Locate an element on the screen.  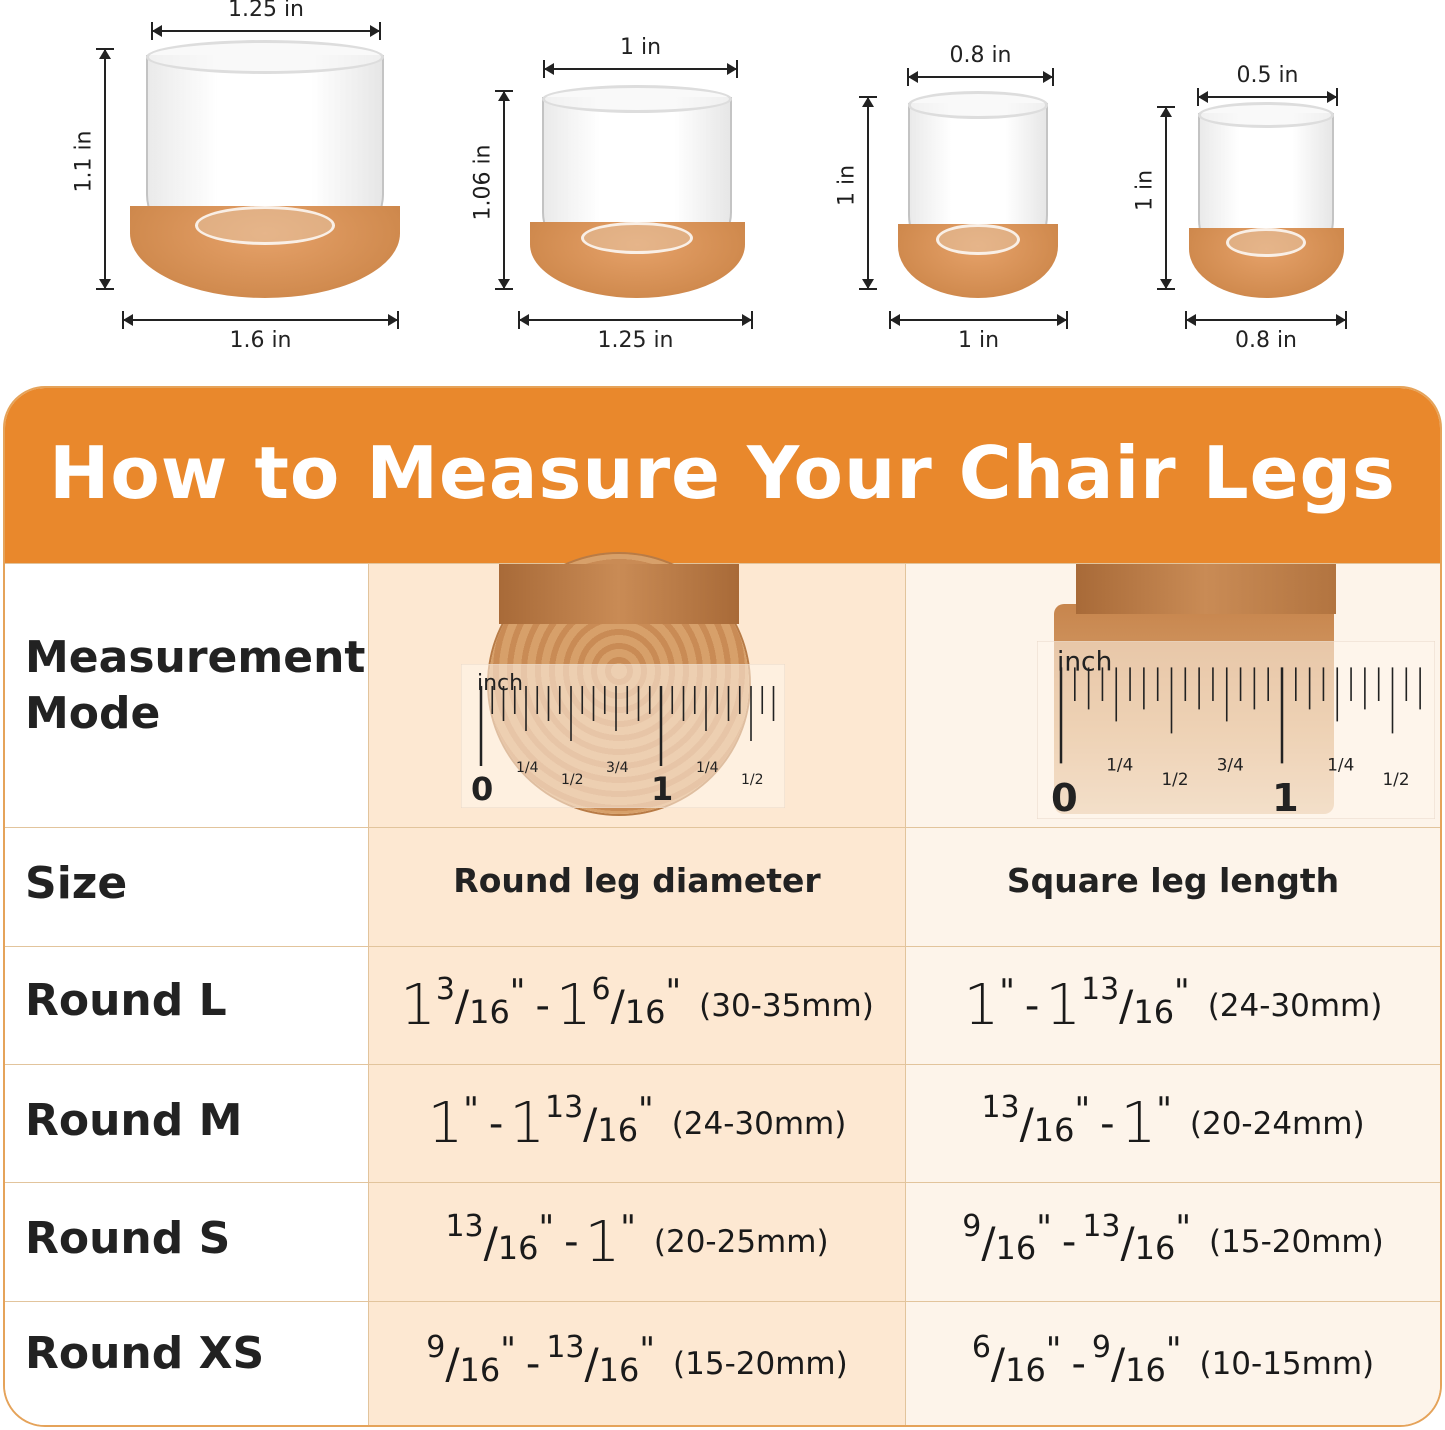
ruler-square: inch 0 1 1/4 1/2 3/4 1/4 1/2 is located at coordinates (1236, 730).